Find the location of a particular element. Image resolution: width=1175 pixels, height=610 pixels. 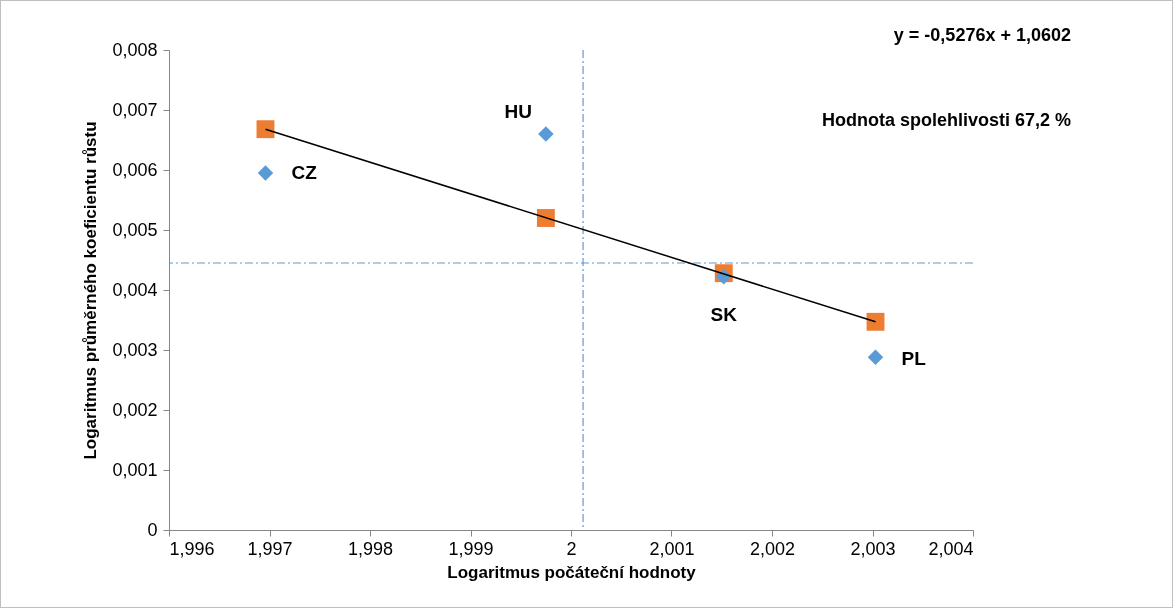

x-tick-label: 1,997 is located at coordinates (270, 548).